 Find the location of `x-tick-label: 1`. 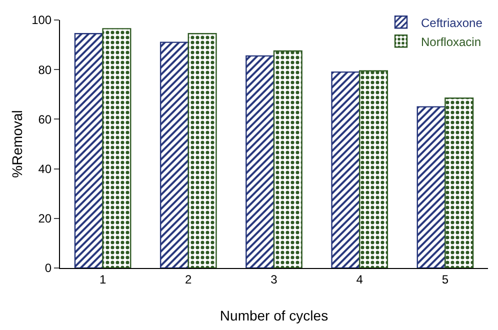

x-tick-label: 1 is located at coordinates (102, 279).